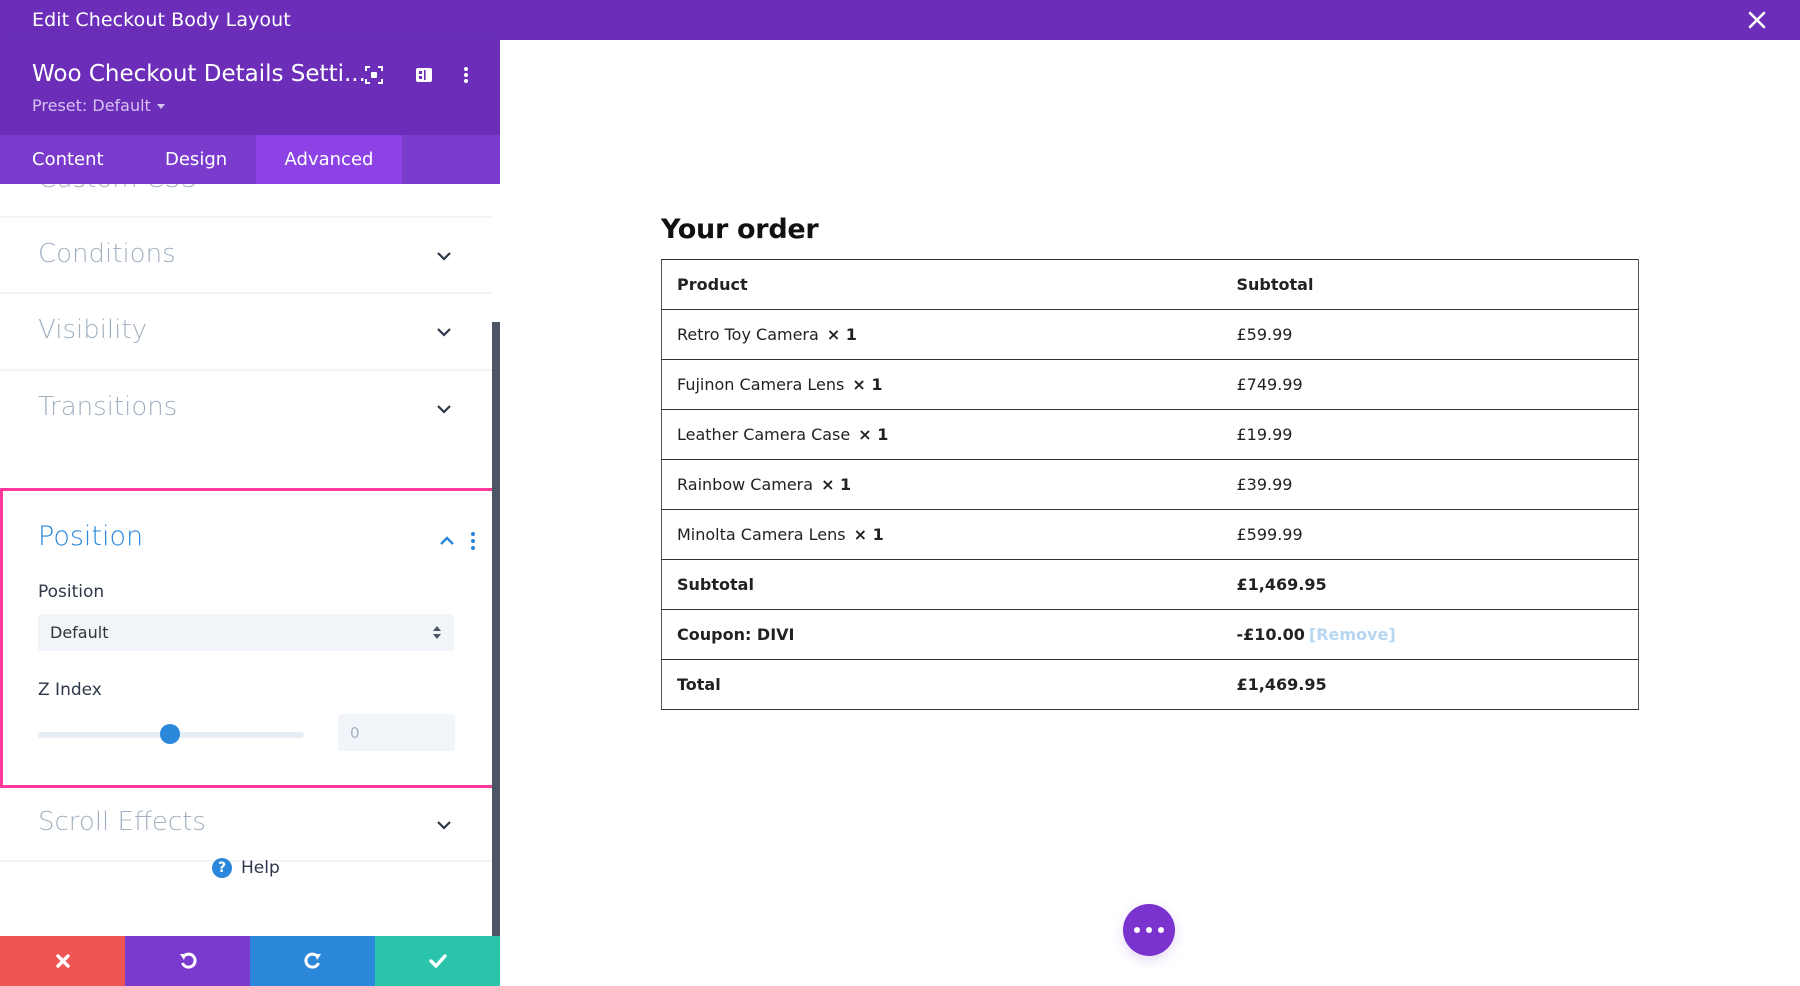 The height and width of the screenshot is (986, 1800). I want to click on redo-icon, so click(312, 960).